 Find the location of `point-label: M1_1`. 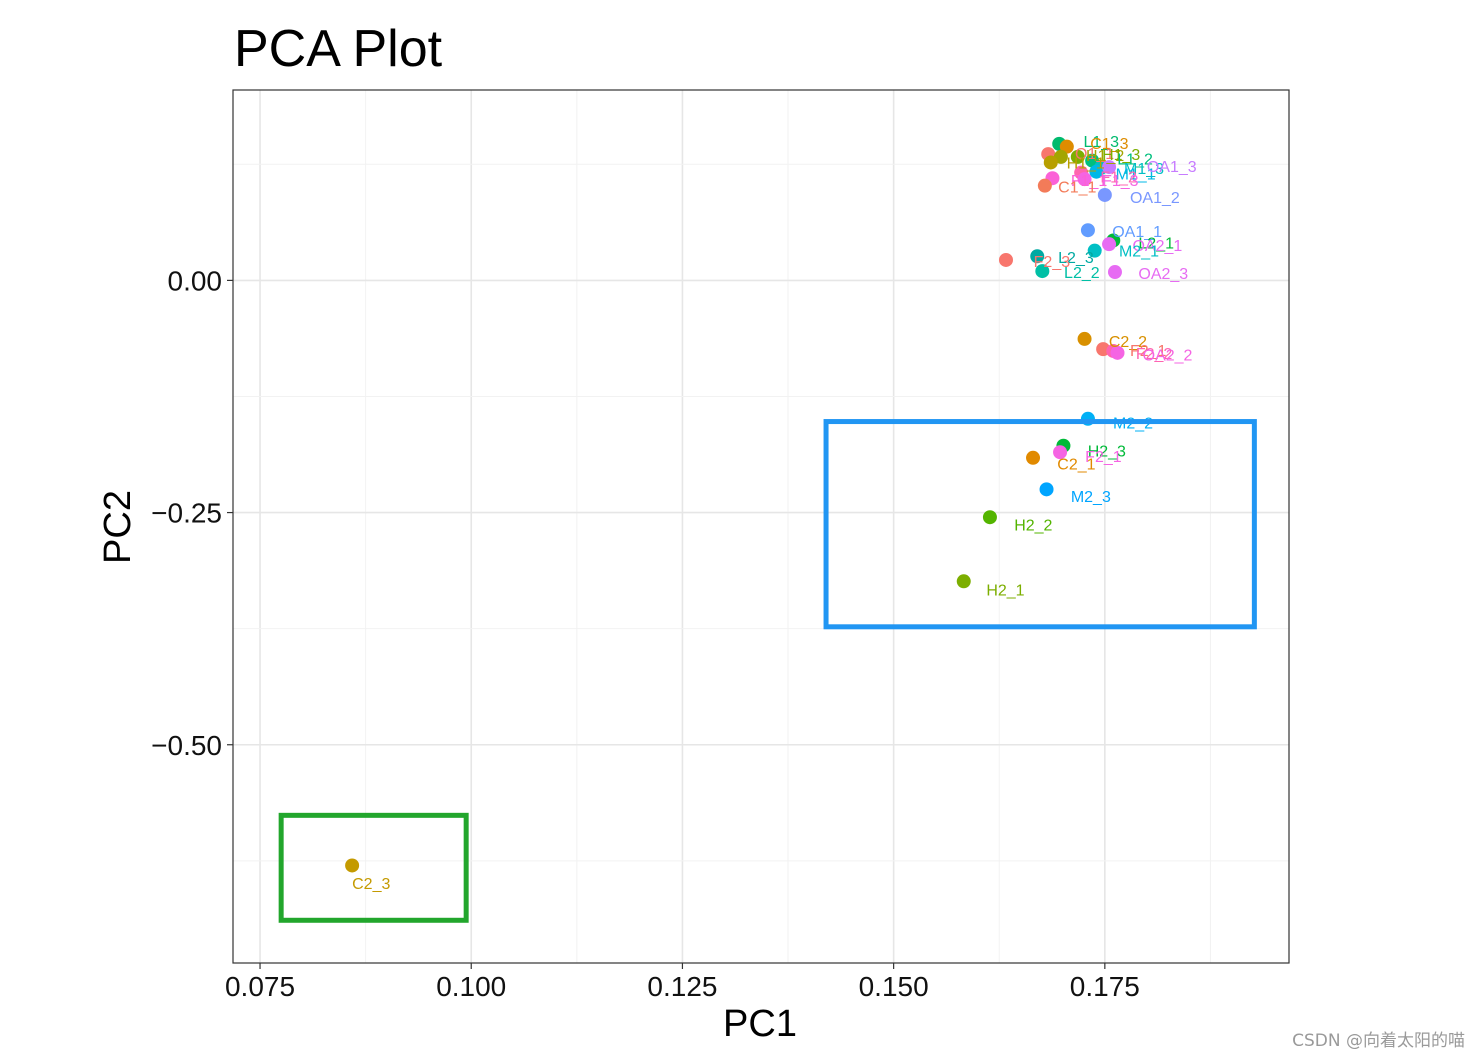

point-label: M1_1 is located at coordinates (1136, 175).